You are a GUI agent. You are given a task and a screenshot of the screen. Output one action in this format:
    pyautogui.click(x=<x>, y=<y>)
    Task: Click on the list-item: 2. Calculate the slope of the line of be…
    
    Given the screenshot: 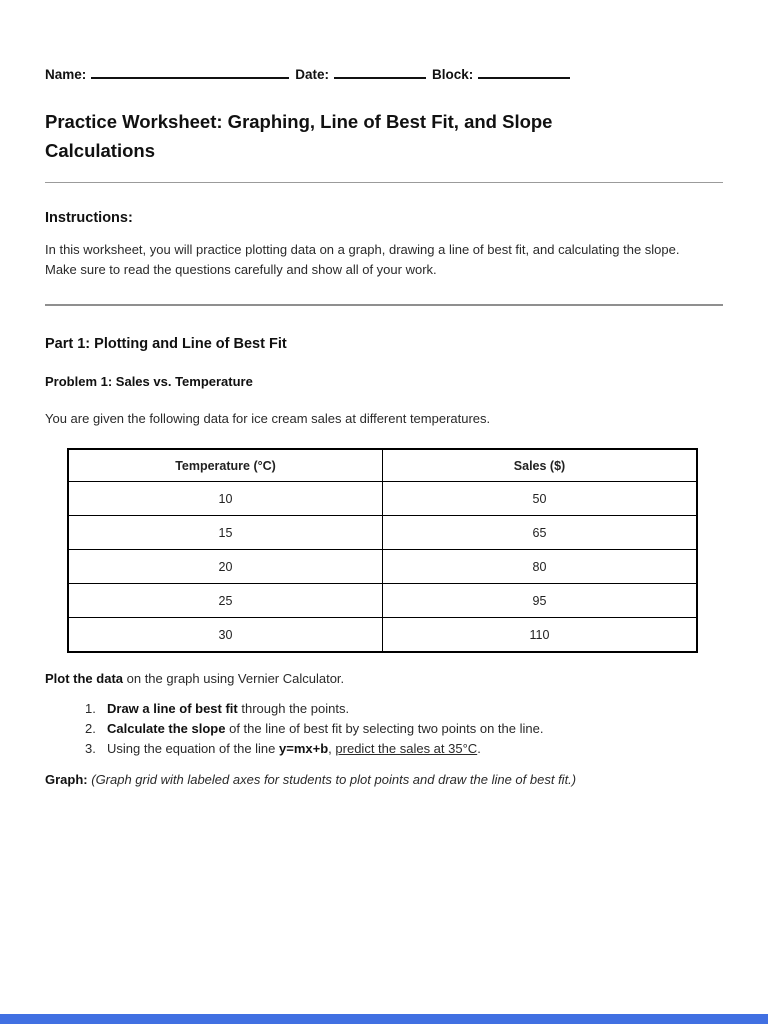 What is the action you would take?
    pyautogui.click(x=384, y=729)
    